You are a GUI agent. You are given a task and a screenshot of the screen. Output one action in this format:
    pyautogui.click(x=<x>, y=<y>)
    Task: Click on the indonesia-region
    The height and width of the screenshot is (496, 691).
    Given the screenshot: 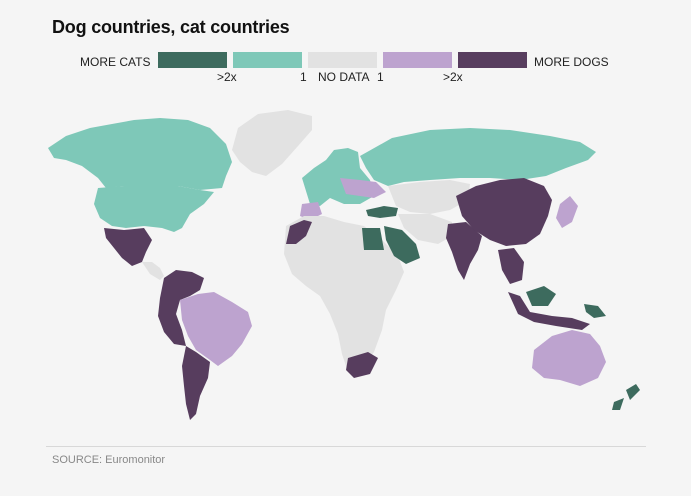 What is the action you would take?
    pyautogui.click(x=549, y=311)
    